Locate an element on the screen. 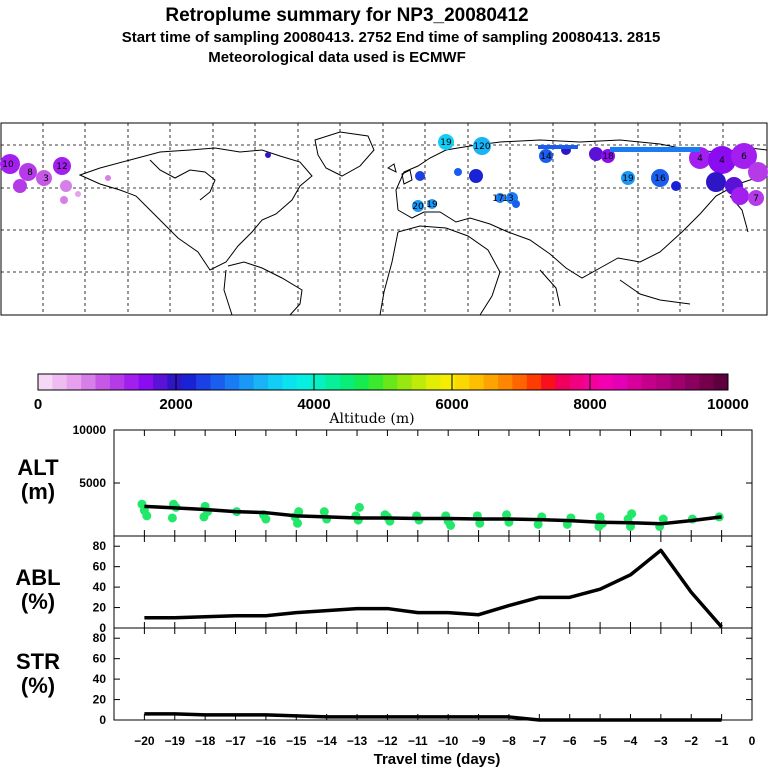 The width and height of the screenshot is (768, 768). x-tick-label: −18 is located at coordinates (205, 741).